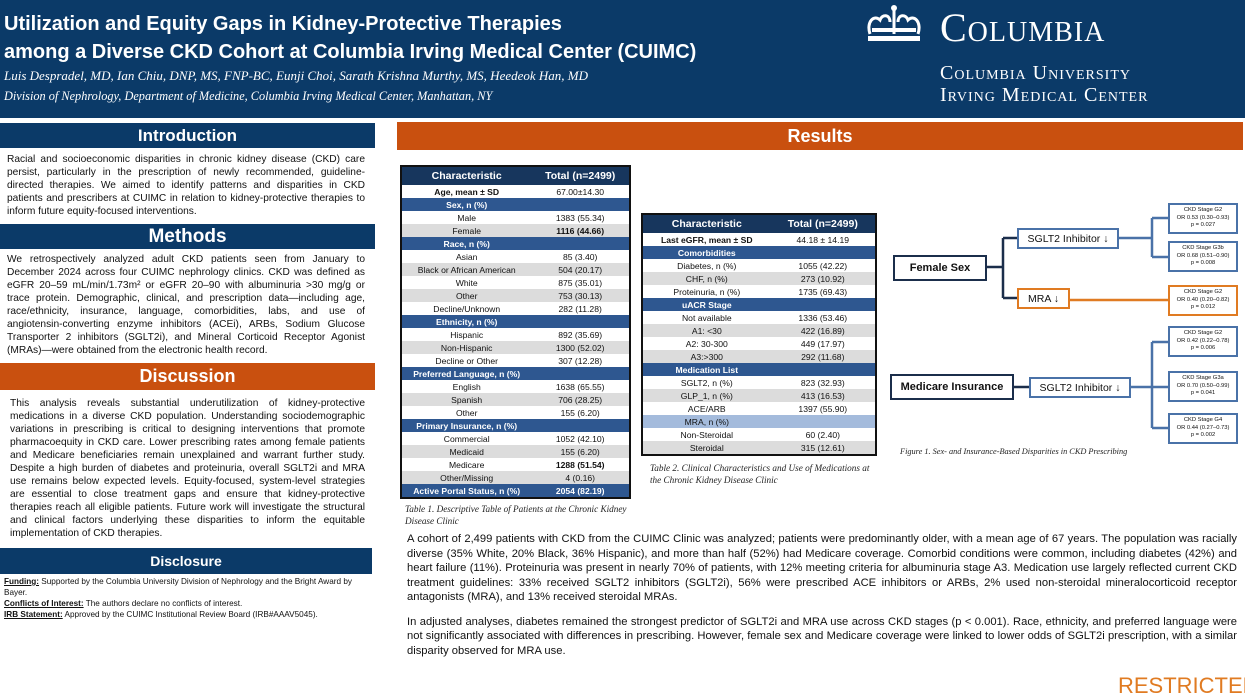  What do you see at coordinates (580, 360) in the screenshot?
I see `row-value: 307 (12.28)` at bounding box center [580, 360].